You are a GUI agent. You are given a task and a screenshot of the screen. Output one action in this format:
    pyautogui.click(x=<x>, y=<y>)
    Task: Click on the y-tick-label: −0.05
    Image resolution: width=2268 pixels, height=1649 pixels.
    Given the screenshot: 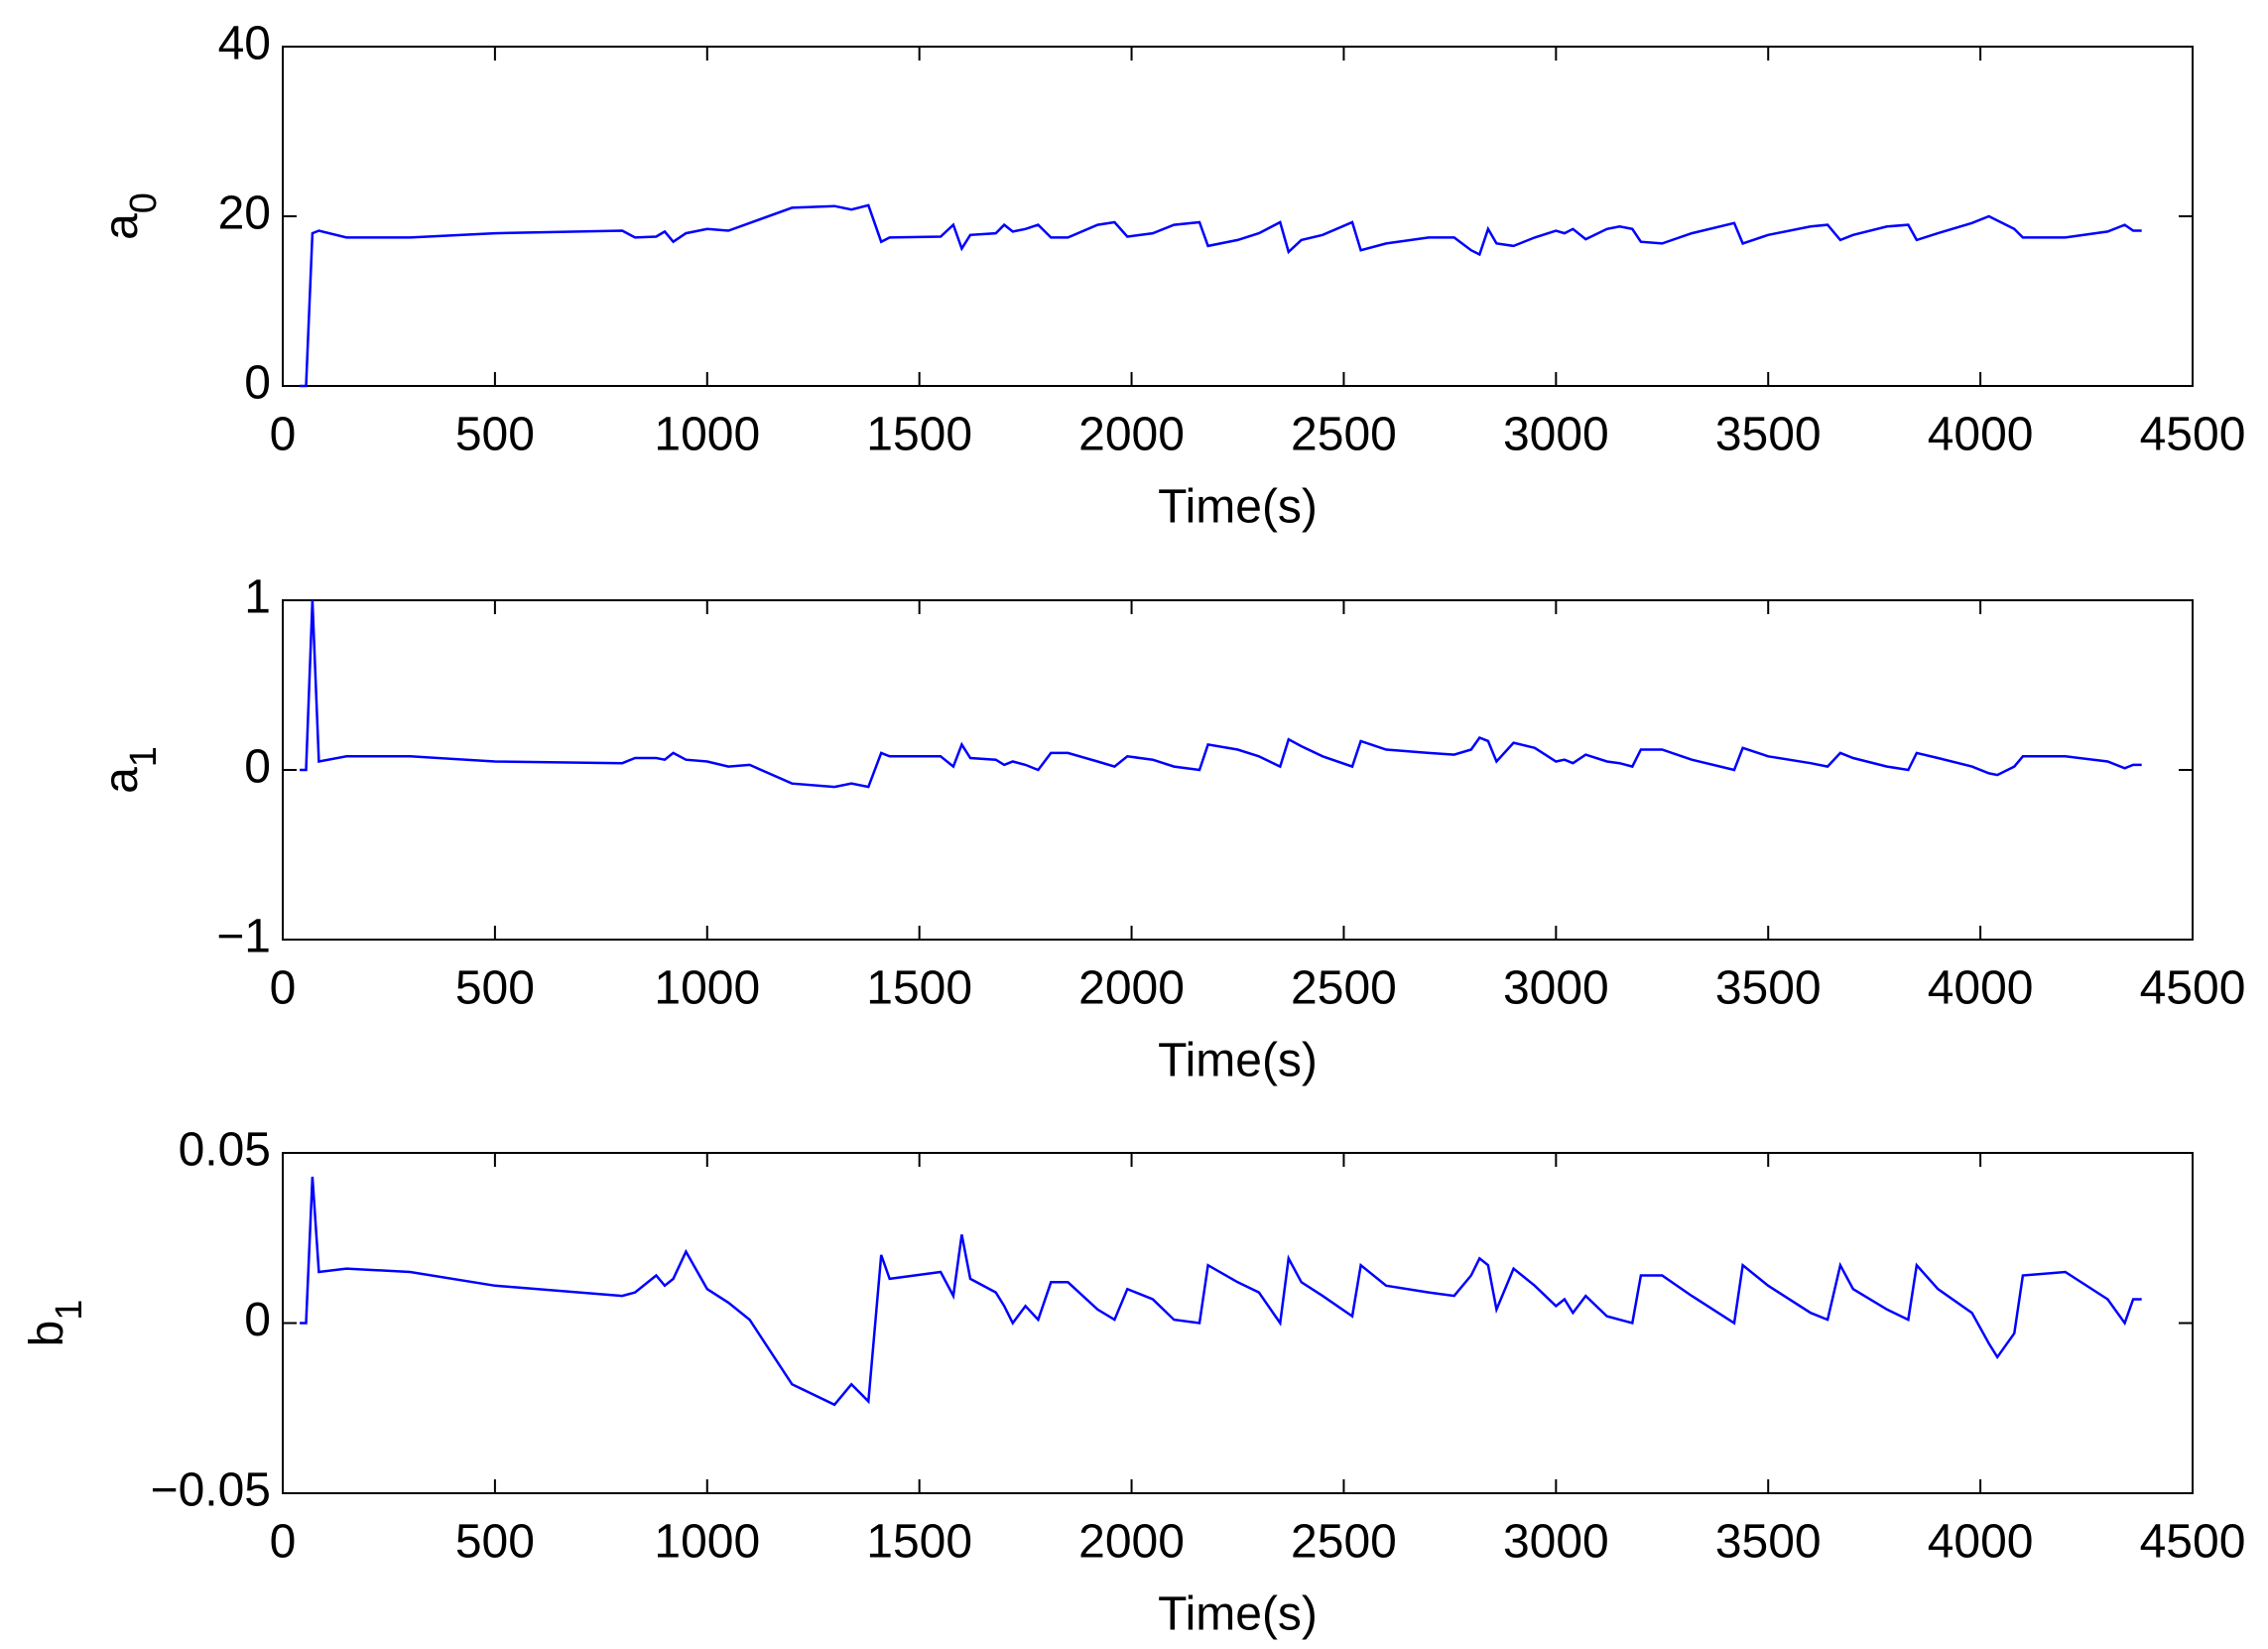 What is the action you would take?
    pyautogui.click(x=211, y=1490)
    